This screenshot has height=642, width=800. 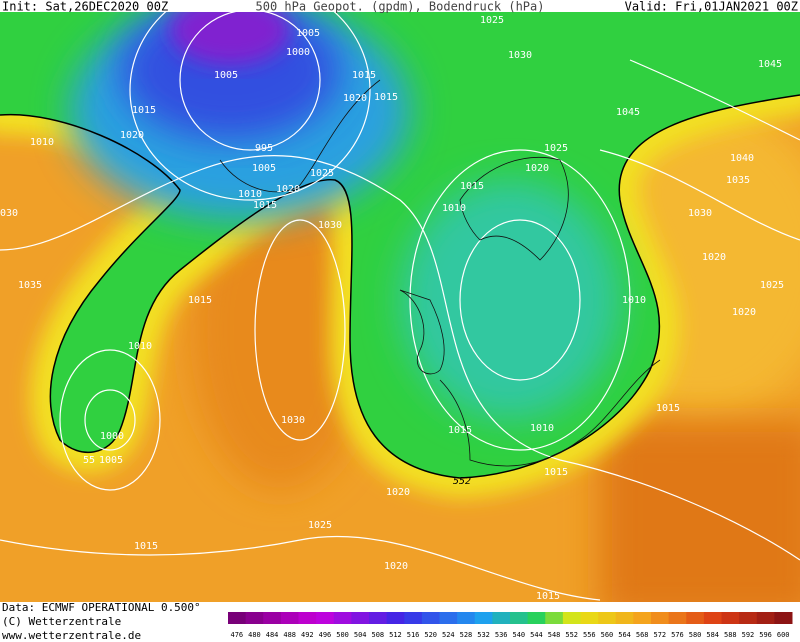 What do you see at coordinates (289, 635) in the screenshot?
I see `colorbar-label: 488` at bounding box center [289, 635].